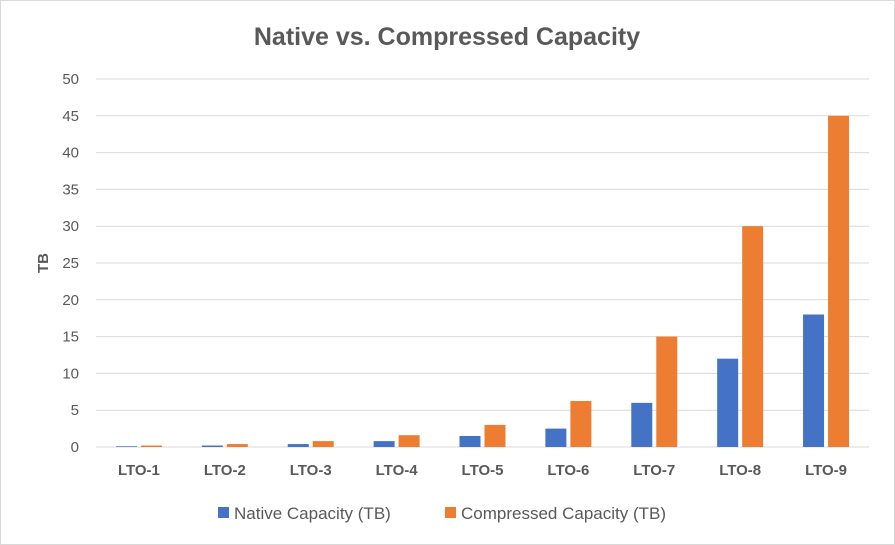 The image size is (895, 545). I want to click on x-category-label: LTO-8, so click(740, 470).